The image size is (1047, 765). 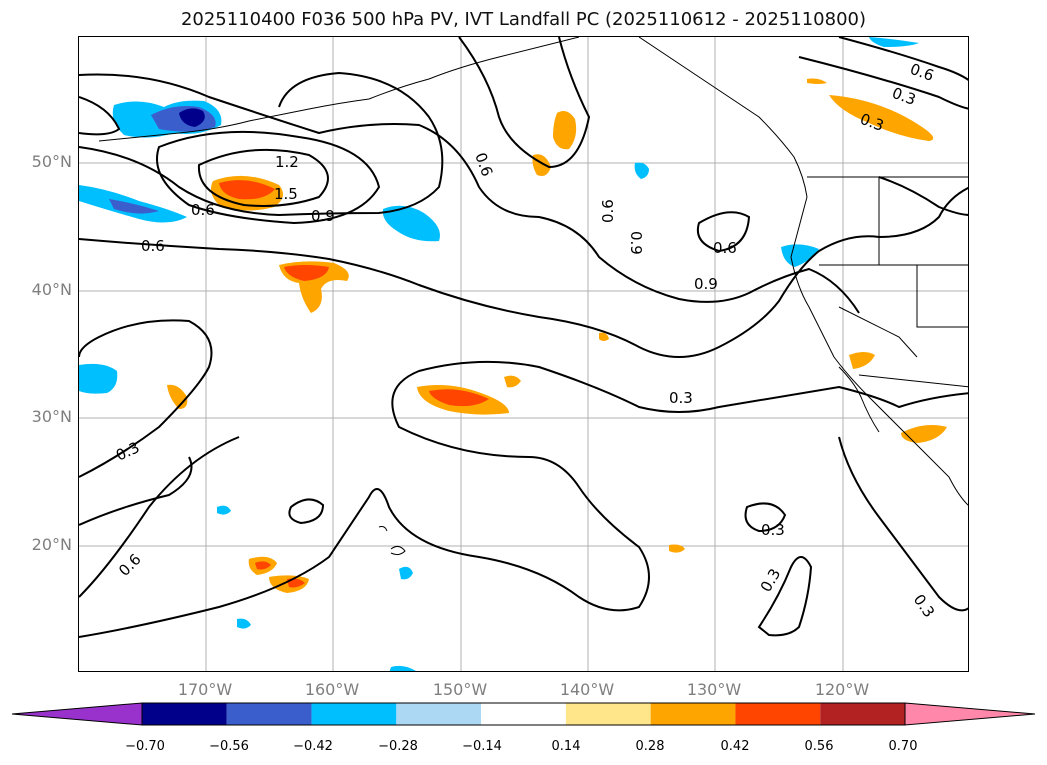 What do you see at coordinates (566, 746) in the screenshot?
I see `colorbar-tick: 0.14` at bounding box center [566, 746].